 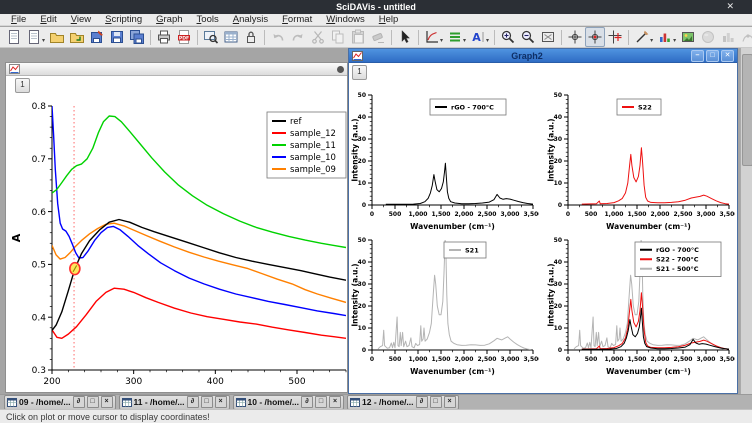 I want to click on pointer-icon, so click(x=405, y=37).